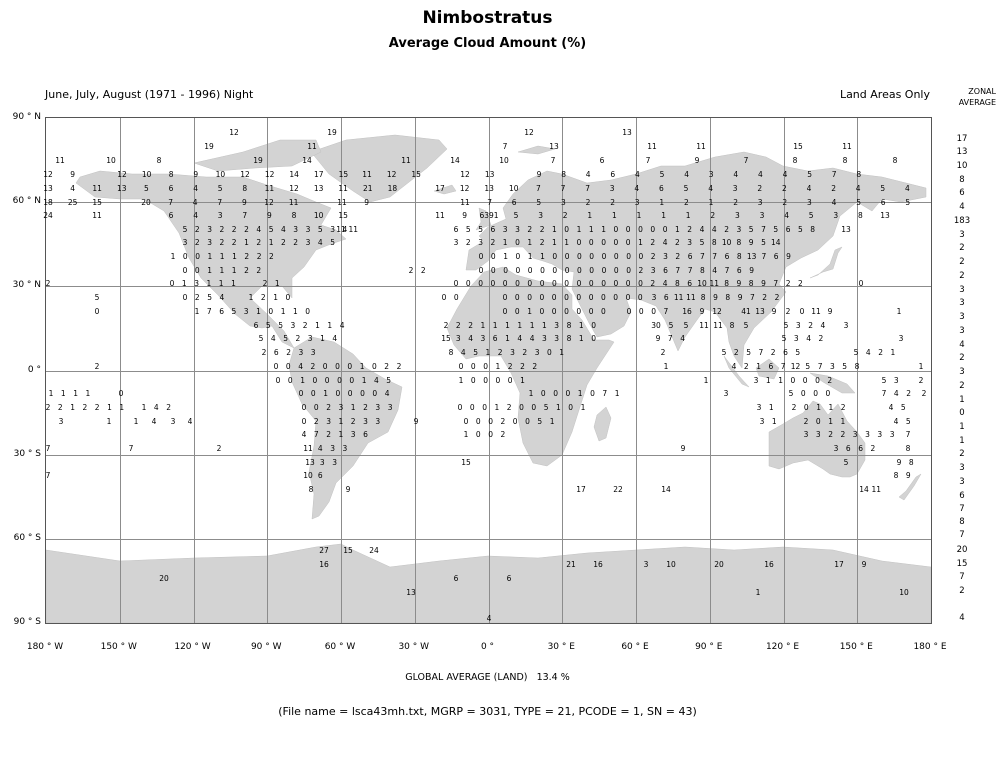  Describe the element at coordinates (97, 202) in the screenshot. I see `cloud-amount-value: 15` at that location.